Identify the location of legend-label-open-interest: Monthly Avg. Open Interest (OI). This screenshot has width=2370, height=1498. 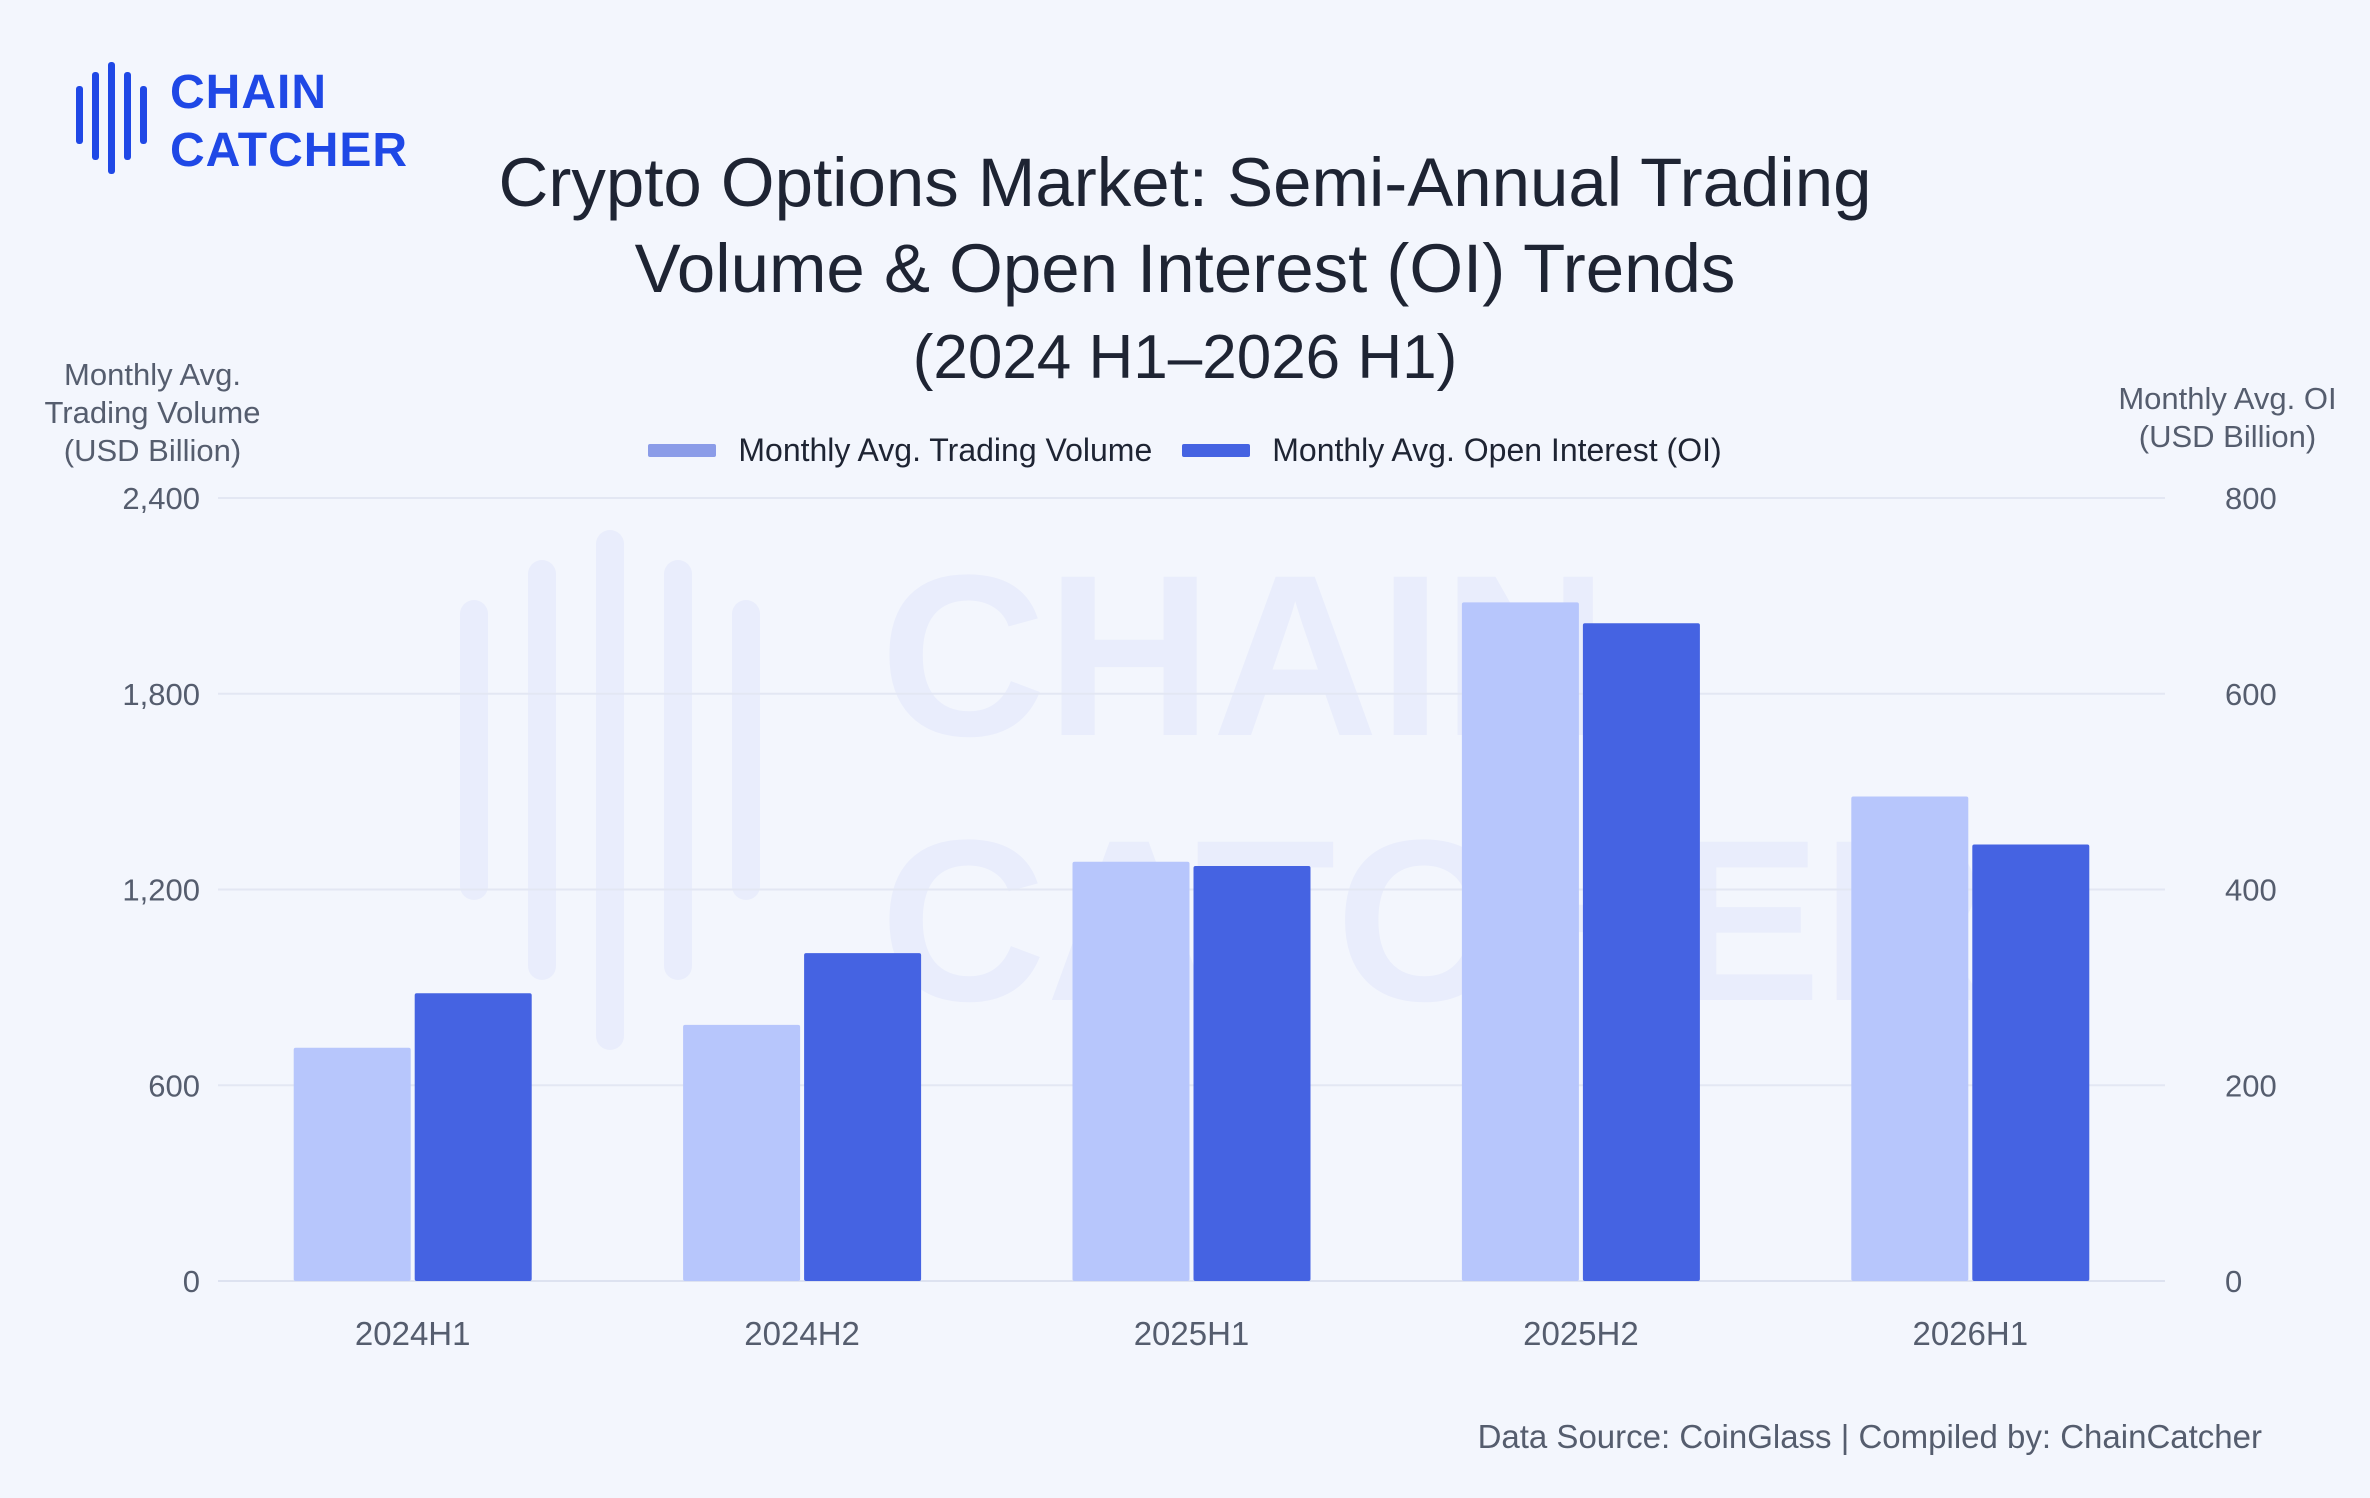
(1497, 450).